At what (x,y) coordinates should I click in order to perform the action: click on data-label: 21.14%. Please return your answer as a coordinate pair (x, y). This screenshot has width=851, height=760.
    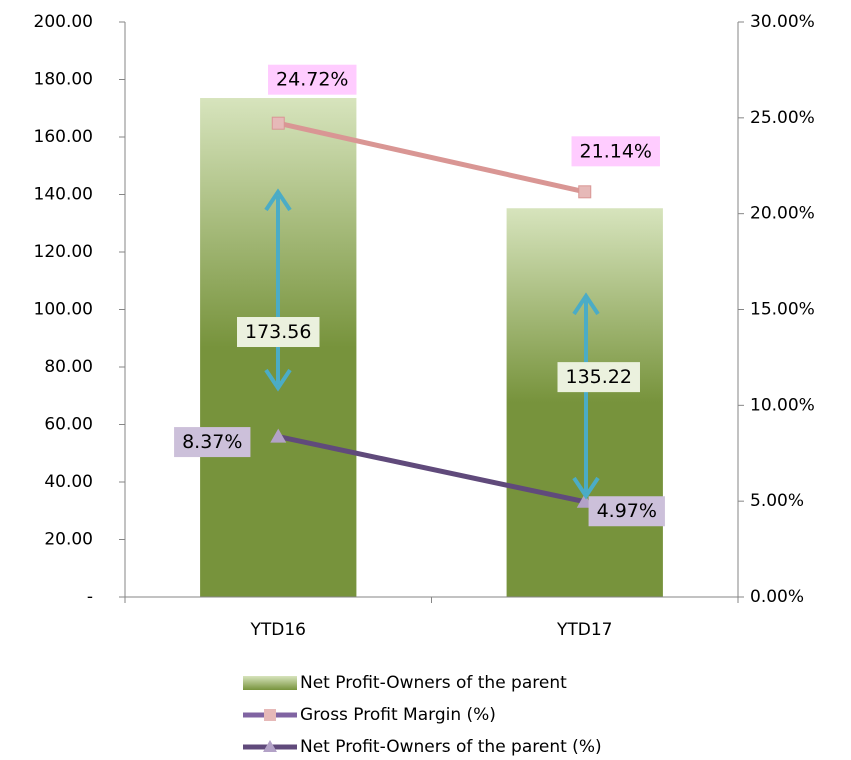
    Looking at the image, I should click on (616, 151).